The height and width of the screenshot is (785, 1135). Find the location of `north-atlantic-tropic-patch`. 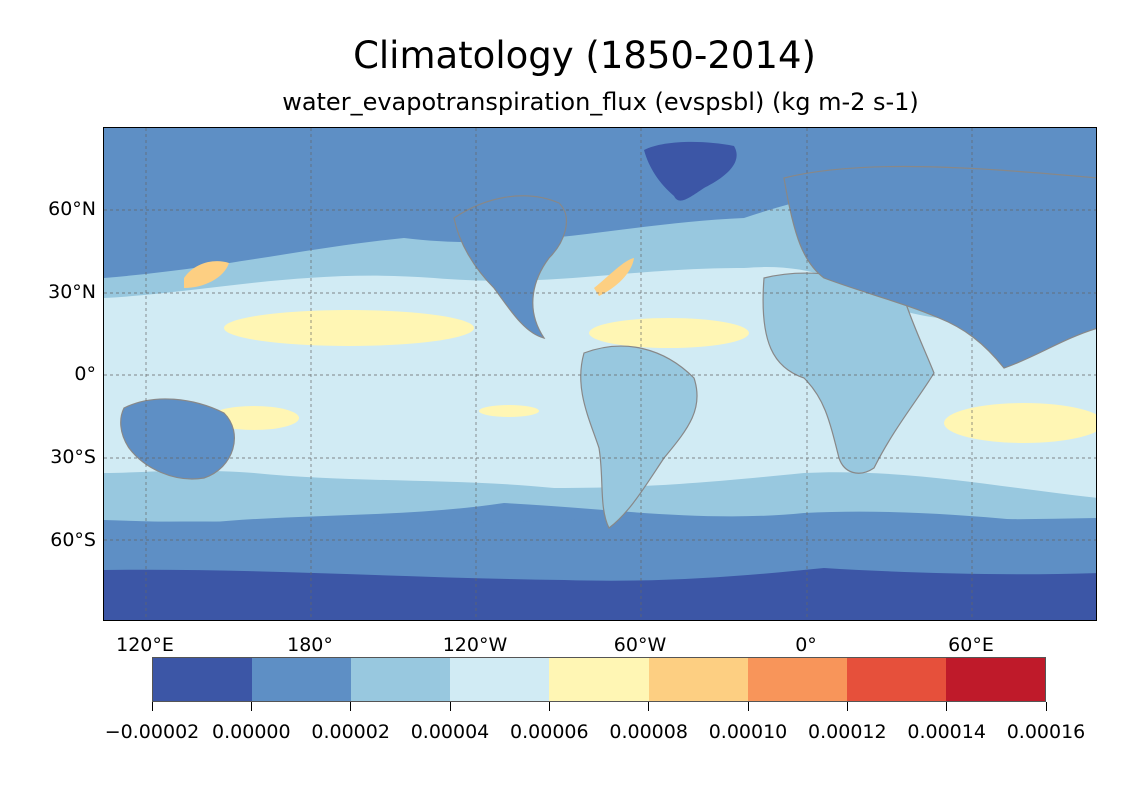

north-atlantic-tropic-patch is located at coordinates (669, 333).